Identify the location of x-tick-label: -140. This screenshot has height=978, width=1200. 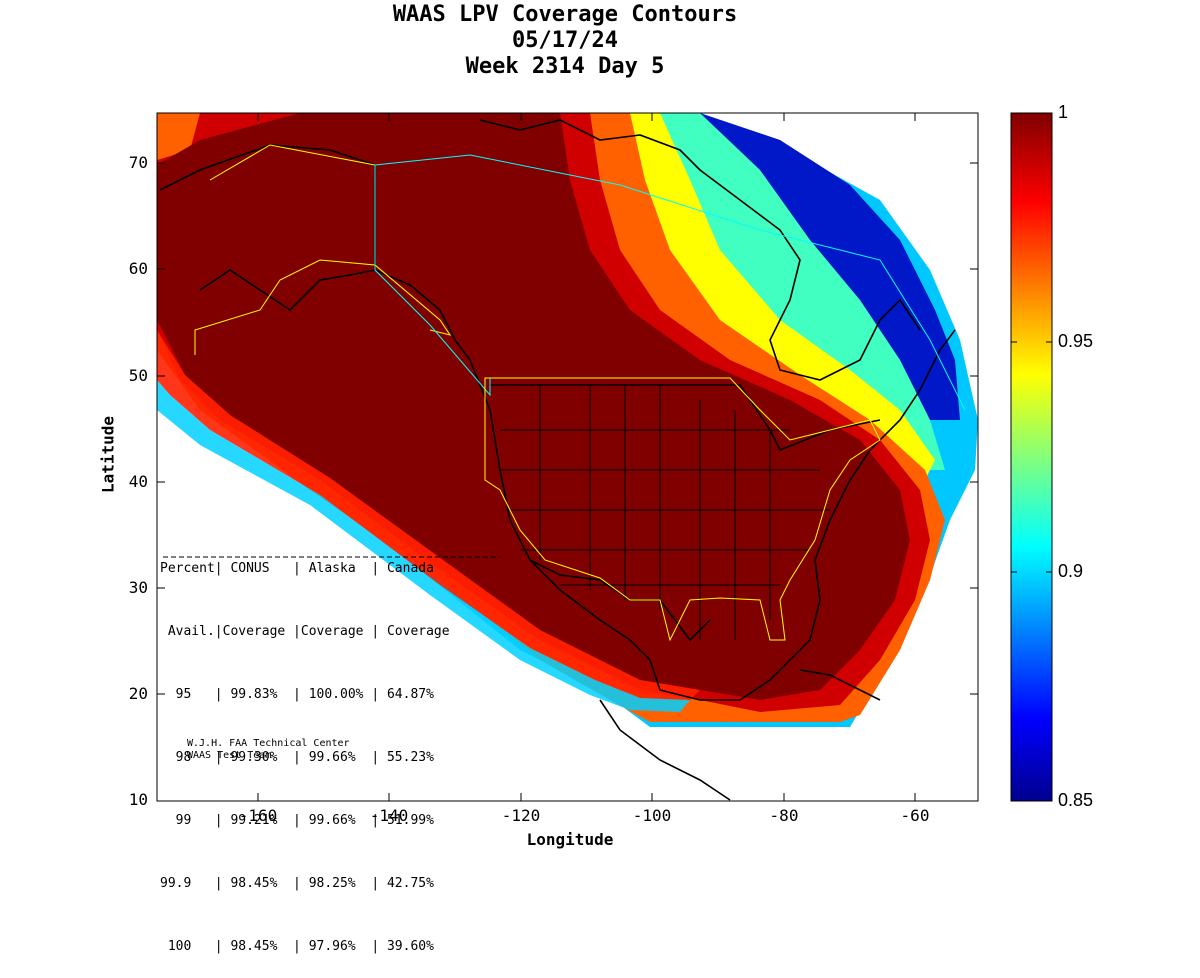
(389, 815).